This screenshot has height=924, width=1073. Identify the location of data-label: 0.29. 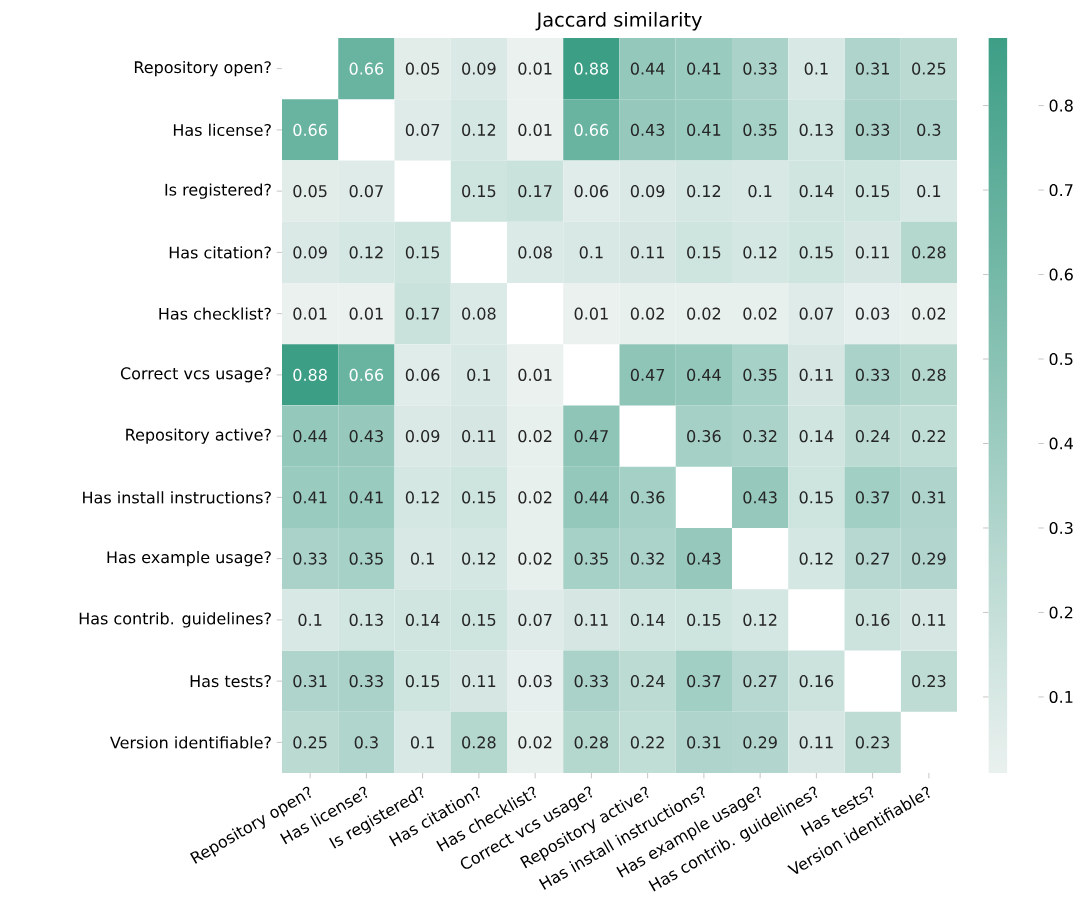
(760, 742).